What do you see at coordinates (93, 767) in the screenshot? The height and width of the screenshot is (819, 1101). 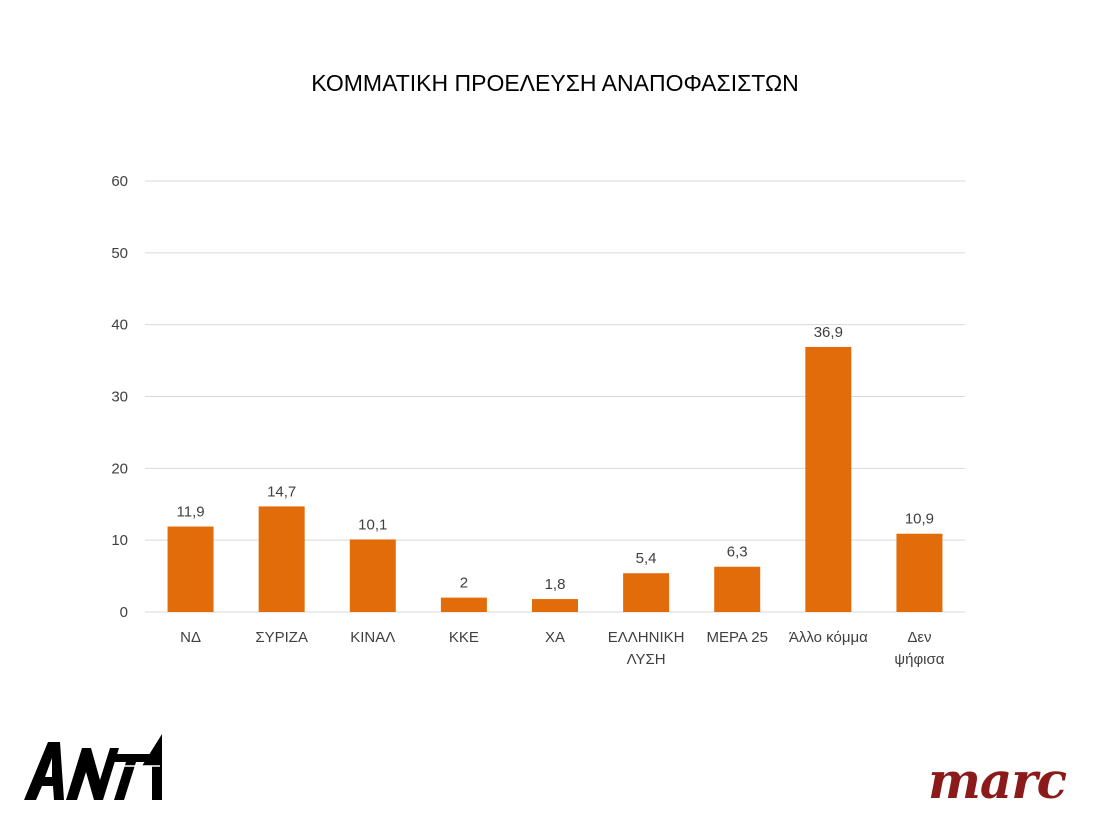 I see `ant1-logo-mark` at bounding box center [93, 767].